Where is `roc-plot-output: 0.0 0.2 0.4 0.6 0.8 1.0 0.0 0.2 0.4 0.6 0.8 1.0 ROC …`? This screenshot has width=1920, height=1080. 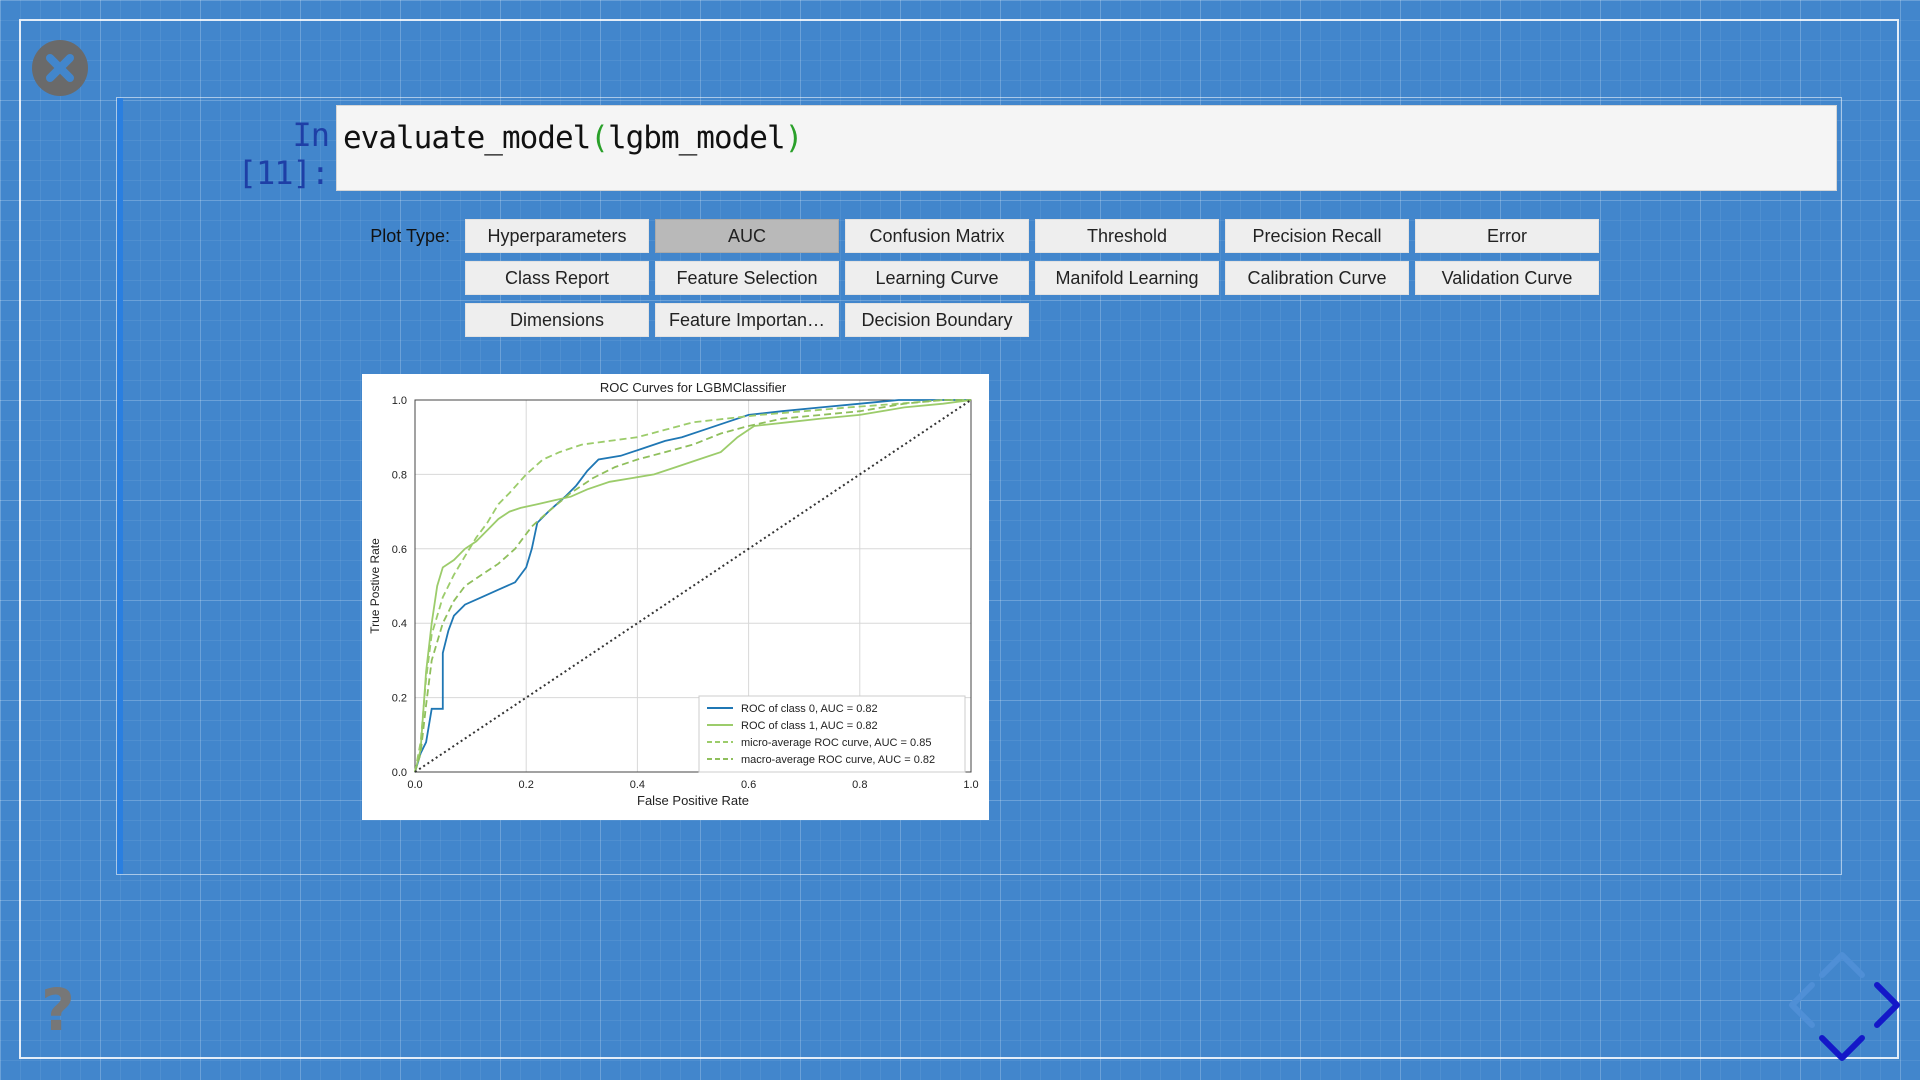 roc-plot-output: 0.0 0.2 0.4 0.6 0.8 1.0 0.0 0.2 0.4 0.6 0.8 1.0 ROC … is located at coordinates (675, 597).